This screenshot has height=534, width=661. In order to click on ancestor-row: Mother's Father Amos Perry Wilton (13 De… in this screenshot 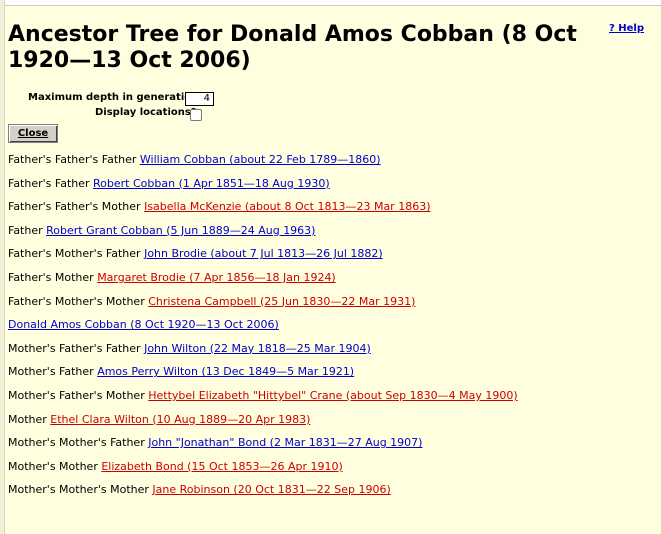, I will do `click(263, 377)`.